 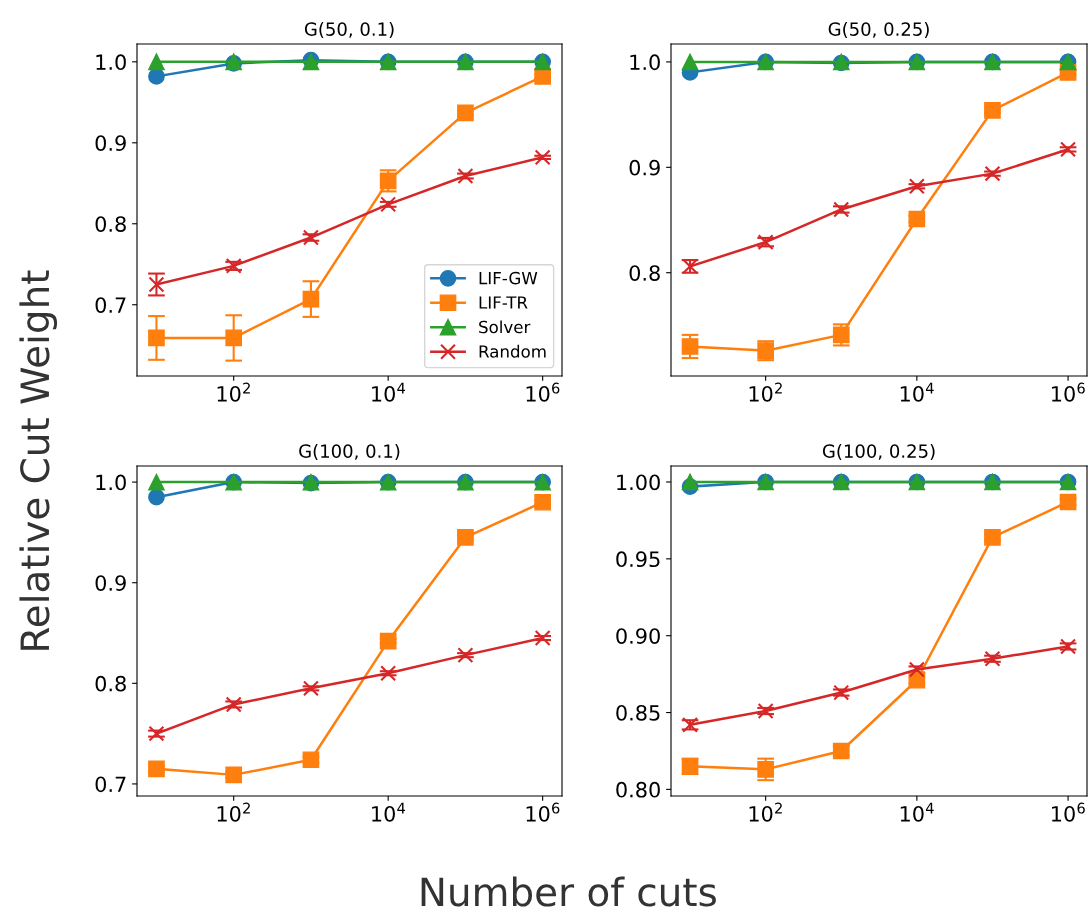 I want to click on chart-title: G(50, 0.25), so click(x=878, y=30).